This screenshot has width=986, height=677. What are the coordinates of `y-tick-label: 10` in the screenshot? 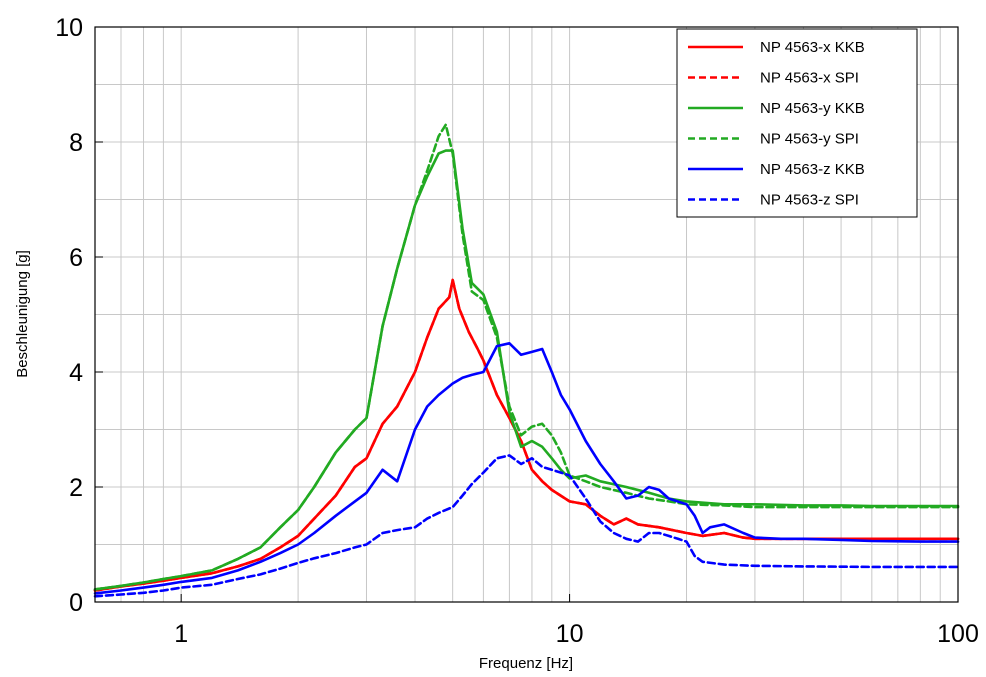 It's located at (69, 28).